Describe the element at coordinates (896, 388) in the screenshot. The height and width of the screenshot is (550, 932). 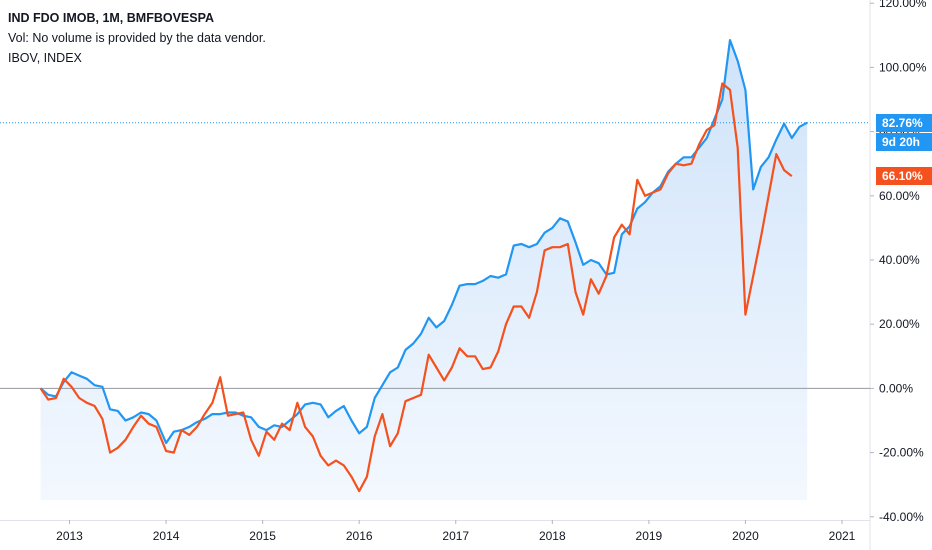
I see `y-tick-label: 0.00%` at that location.